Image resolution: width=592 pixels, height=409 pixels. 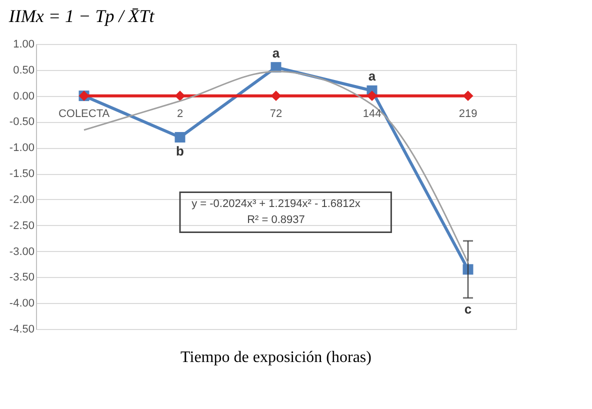 I want to click on y-tick-label: -2.00, so click(x=21, y=200).